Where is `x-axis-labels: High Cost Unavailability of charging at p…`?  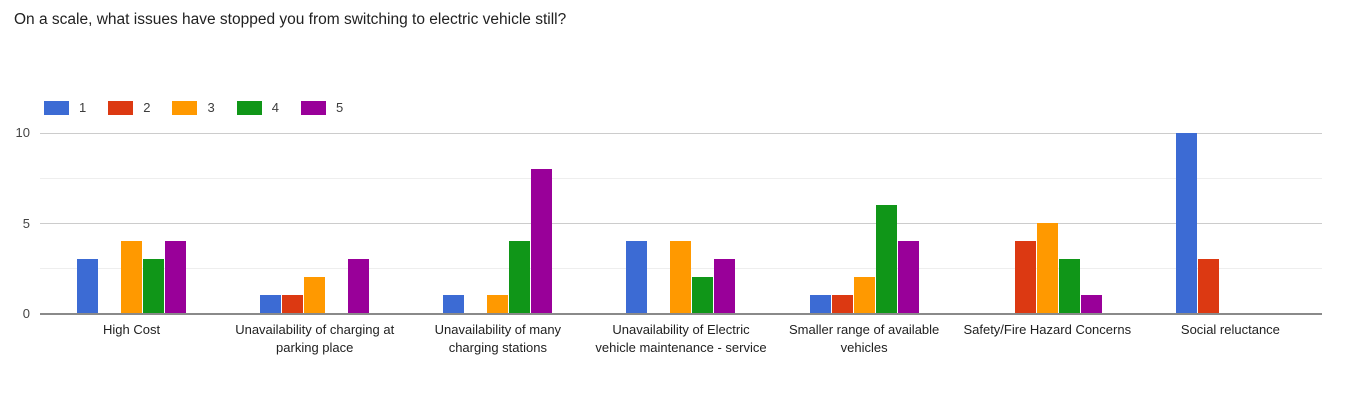
x-axis-labels: High Cost Unavailability of charging at p… is located at coordinates (681, 339).